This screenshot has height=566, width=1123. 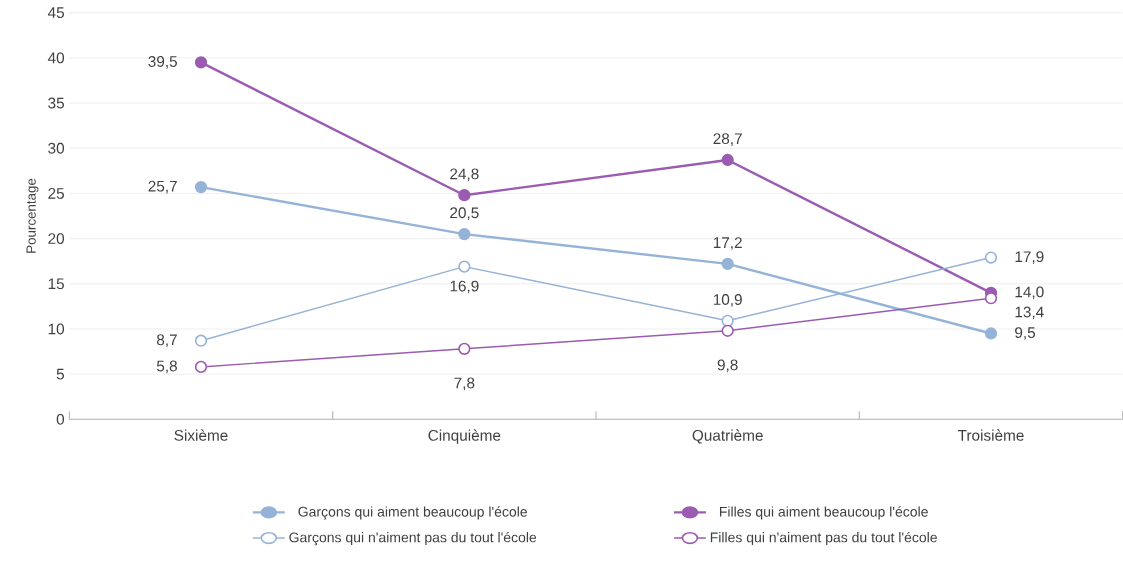 What do you see at coordinates (1025, 333) in the screenshot?
I see `data-label: 9,5` at bounding box center [1025, 333].